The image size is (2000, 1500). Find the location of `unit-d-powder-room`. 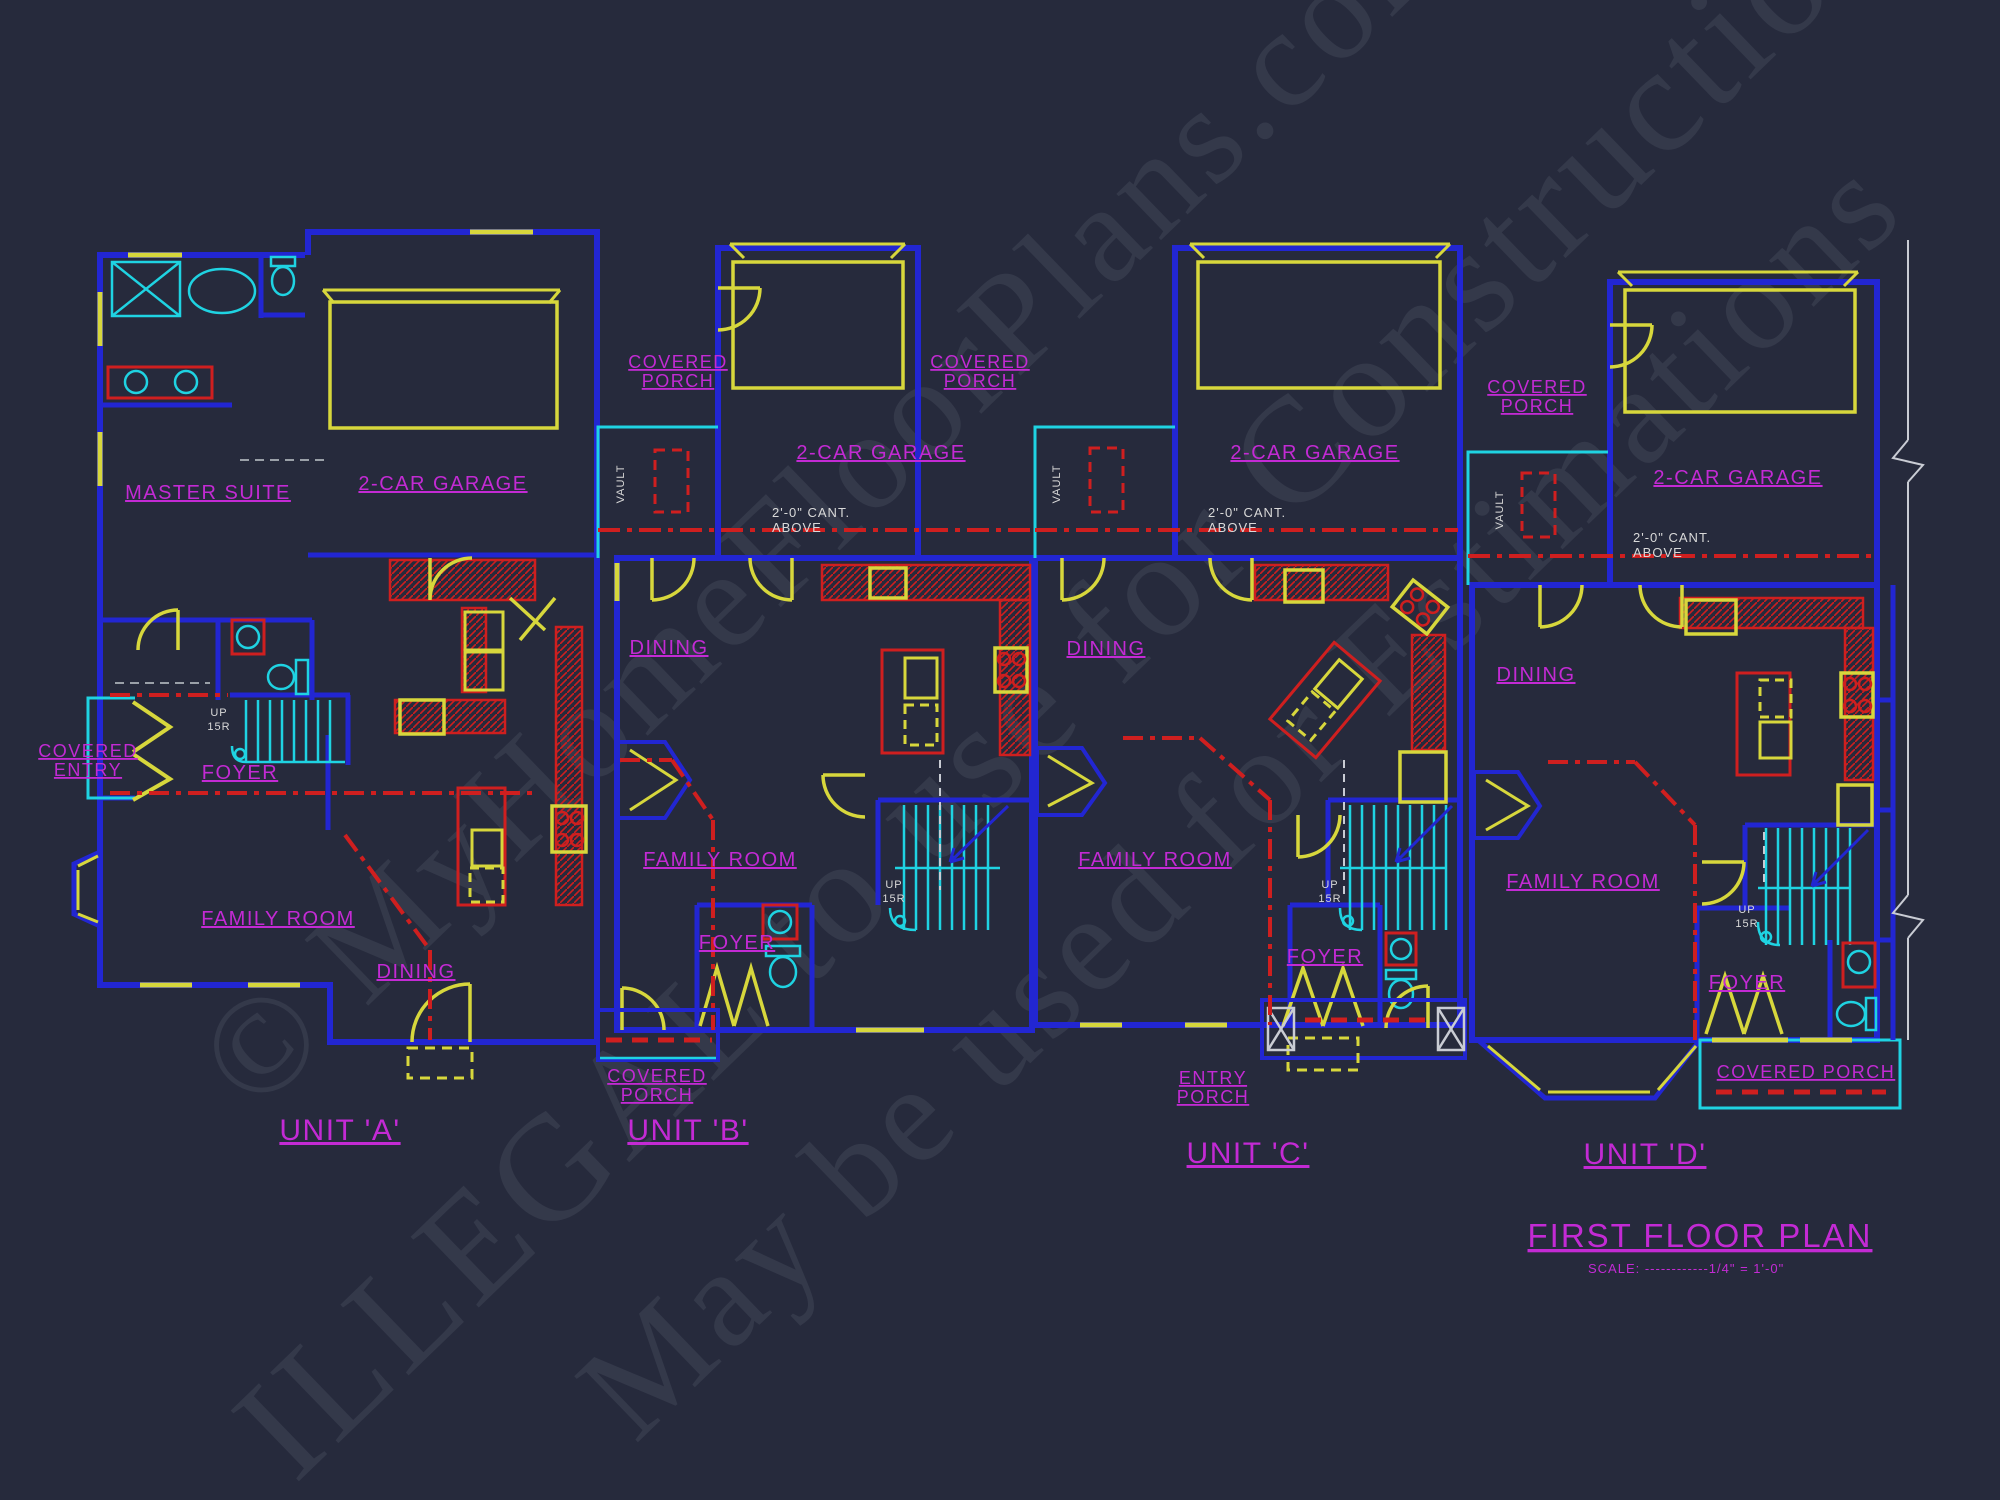

unit-d-powder-room is located at coordinates (1856, 986).